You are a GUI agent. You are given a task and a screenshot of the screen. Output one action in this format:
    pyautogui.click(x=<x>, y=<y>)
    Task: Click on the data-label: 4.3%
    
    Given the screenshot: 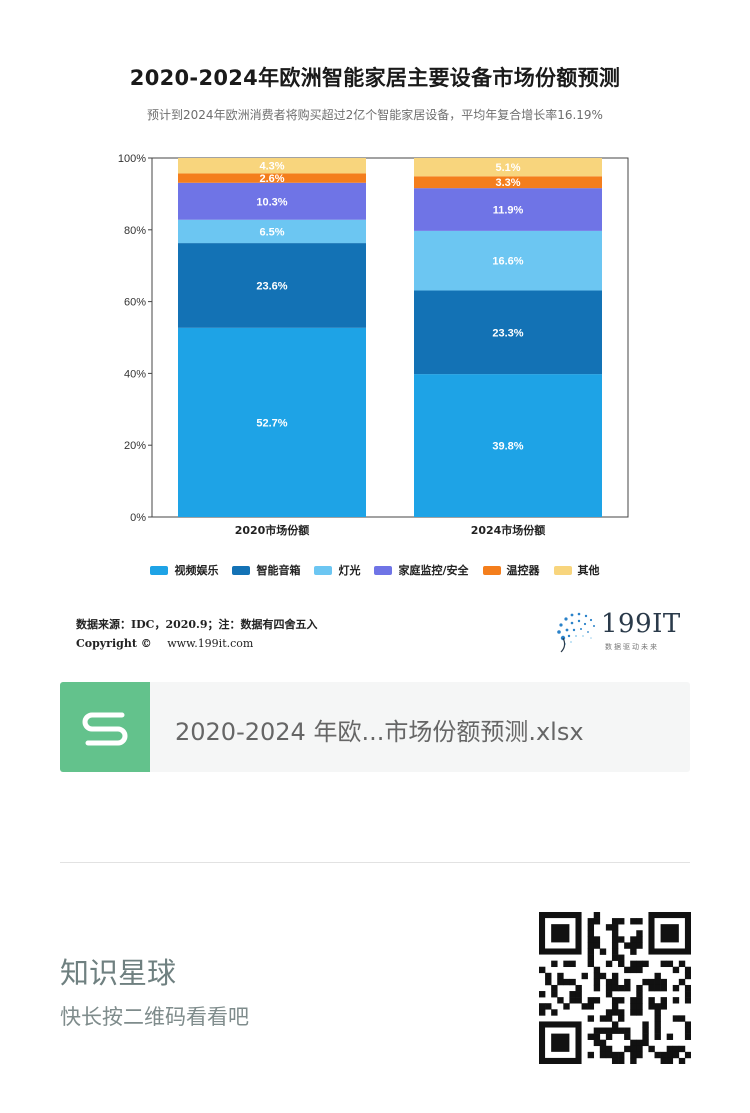 What is the action you would take?
    pyautogui.click(x=271, y=167)
    